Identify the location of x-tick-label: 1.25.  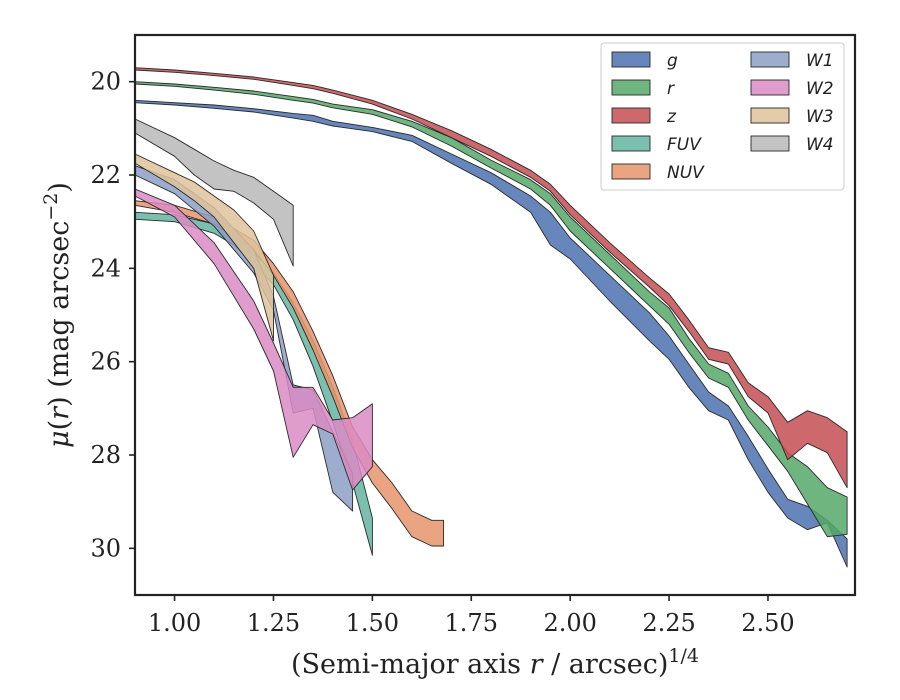
(273, 623).